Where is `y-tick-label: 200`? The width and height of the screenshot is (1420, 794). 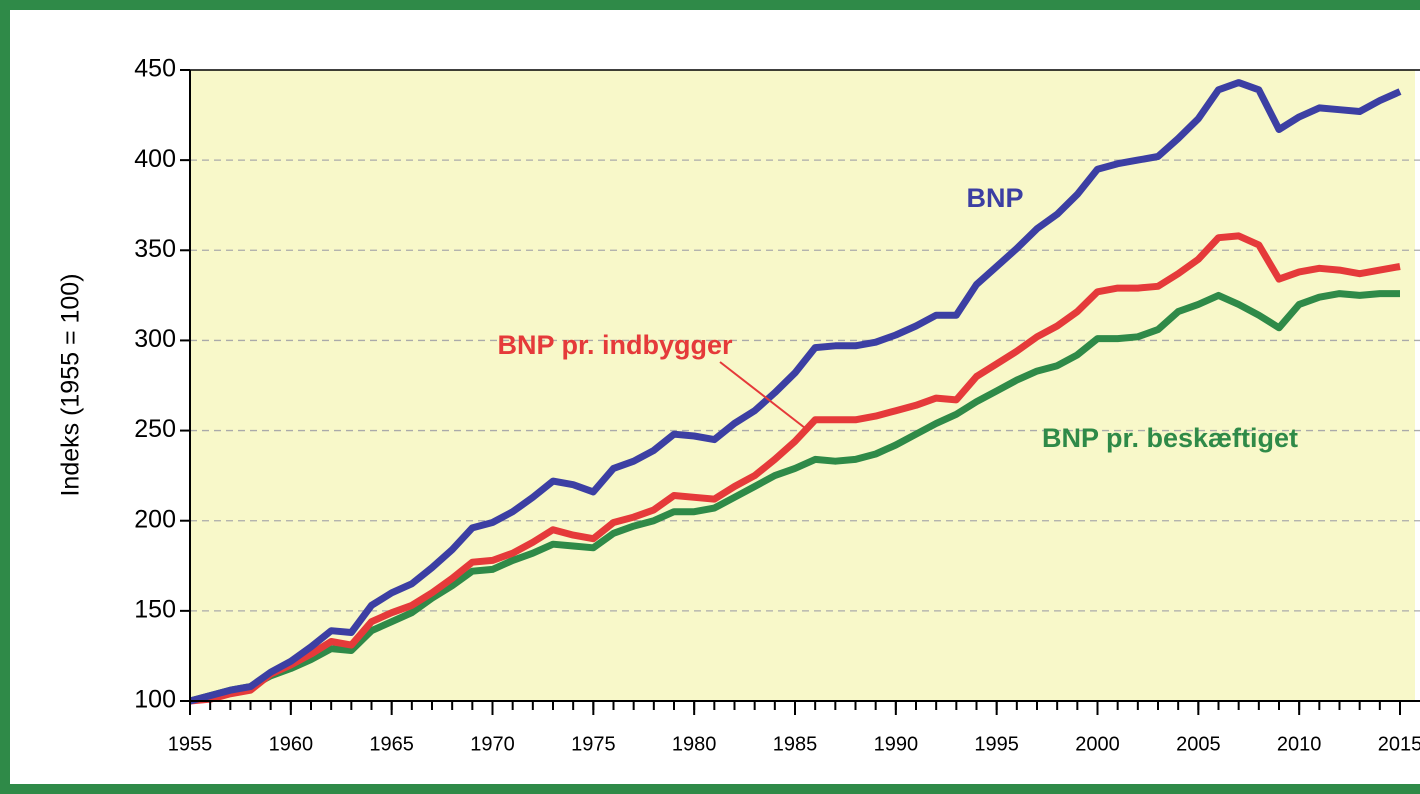
y-tick-label: 200 is located at coordinates (155, 519).